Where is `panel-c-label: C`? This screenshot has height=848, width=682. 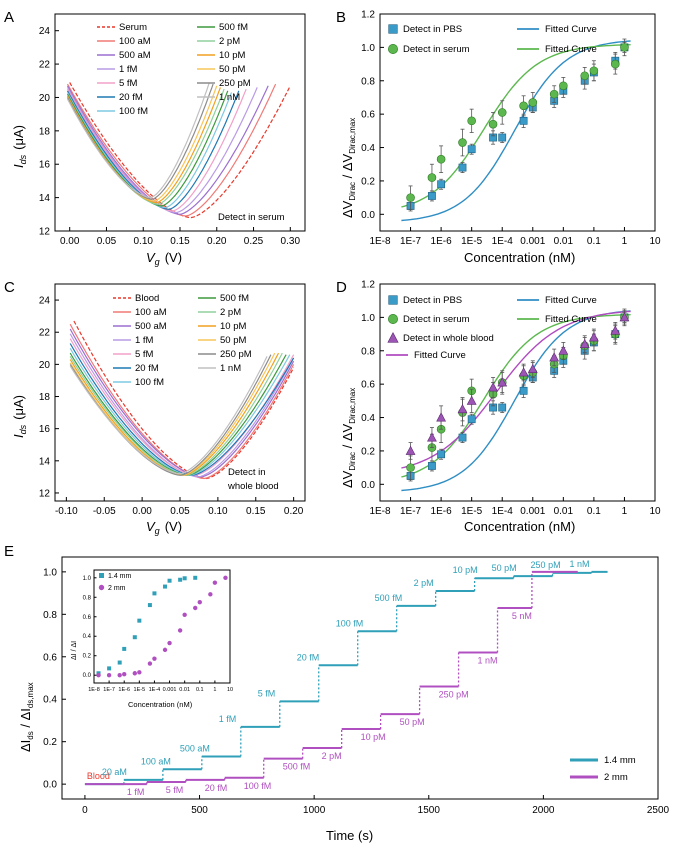 panel-c-label: C is located at coordinates (9, 287).